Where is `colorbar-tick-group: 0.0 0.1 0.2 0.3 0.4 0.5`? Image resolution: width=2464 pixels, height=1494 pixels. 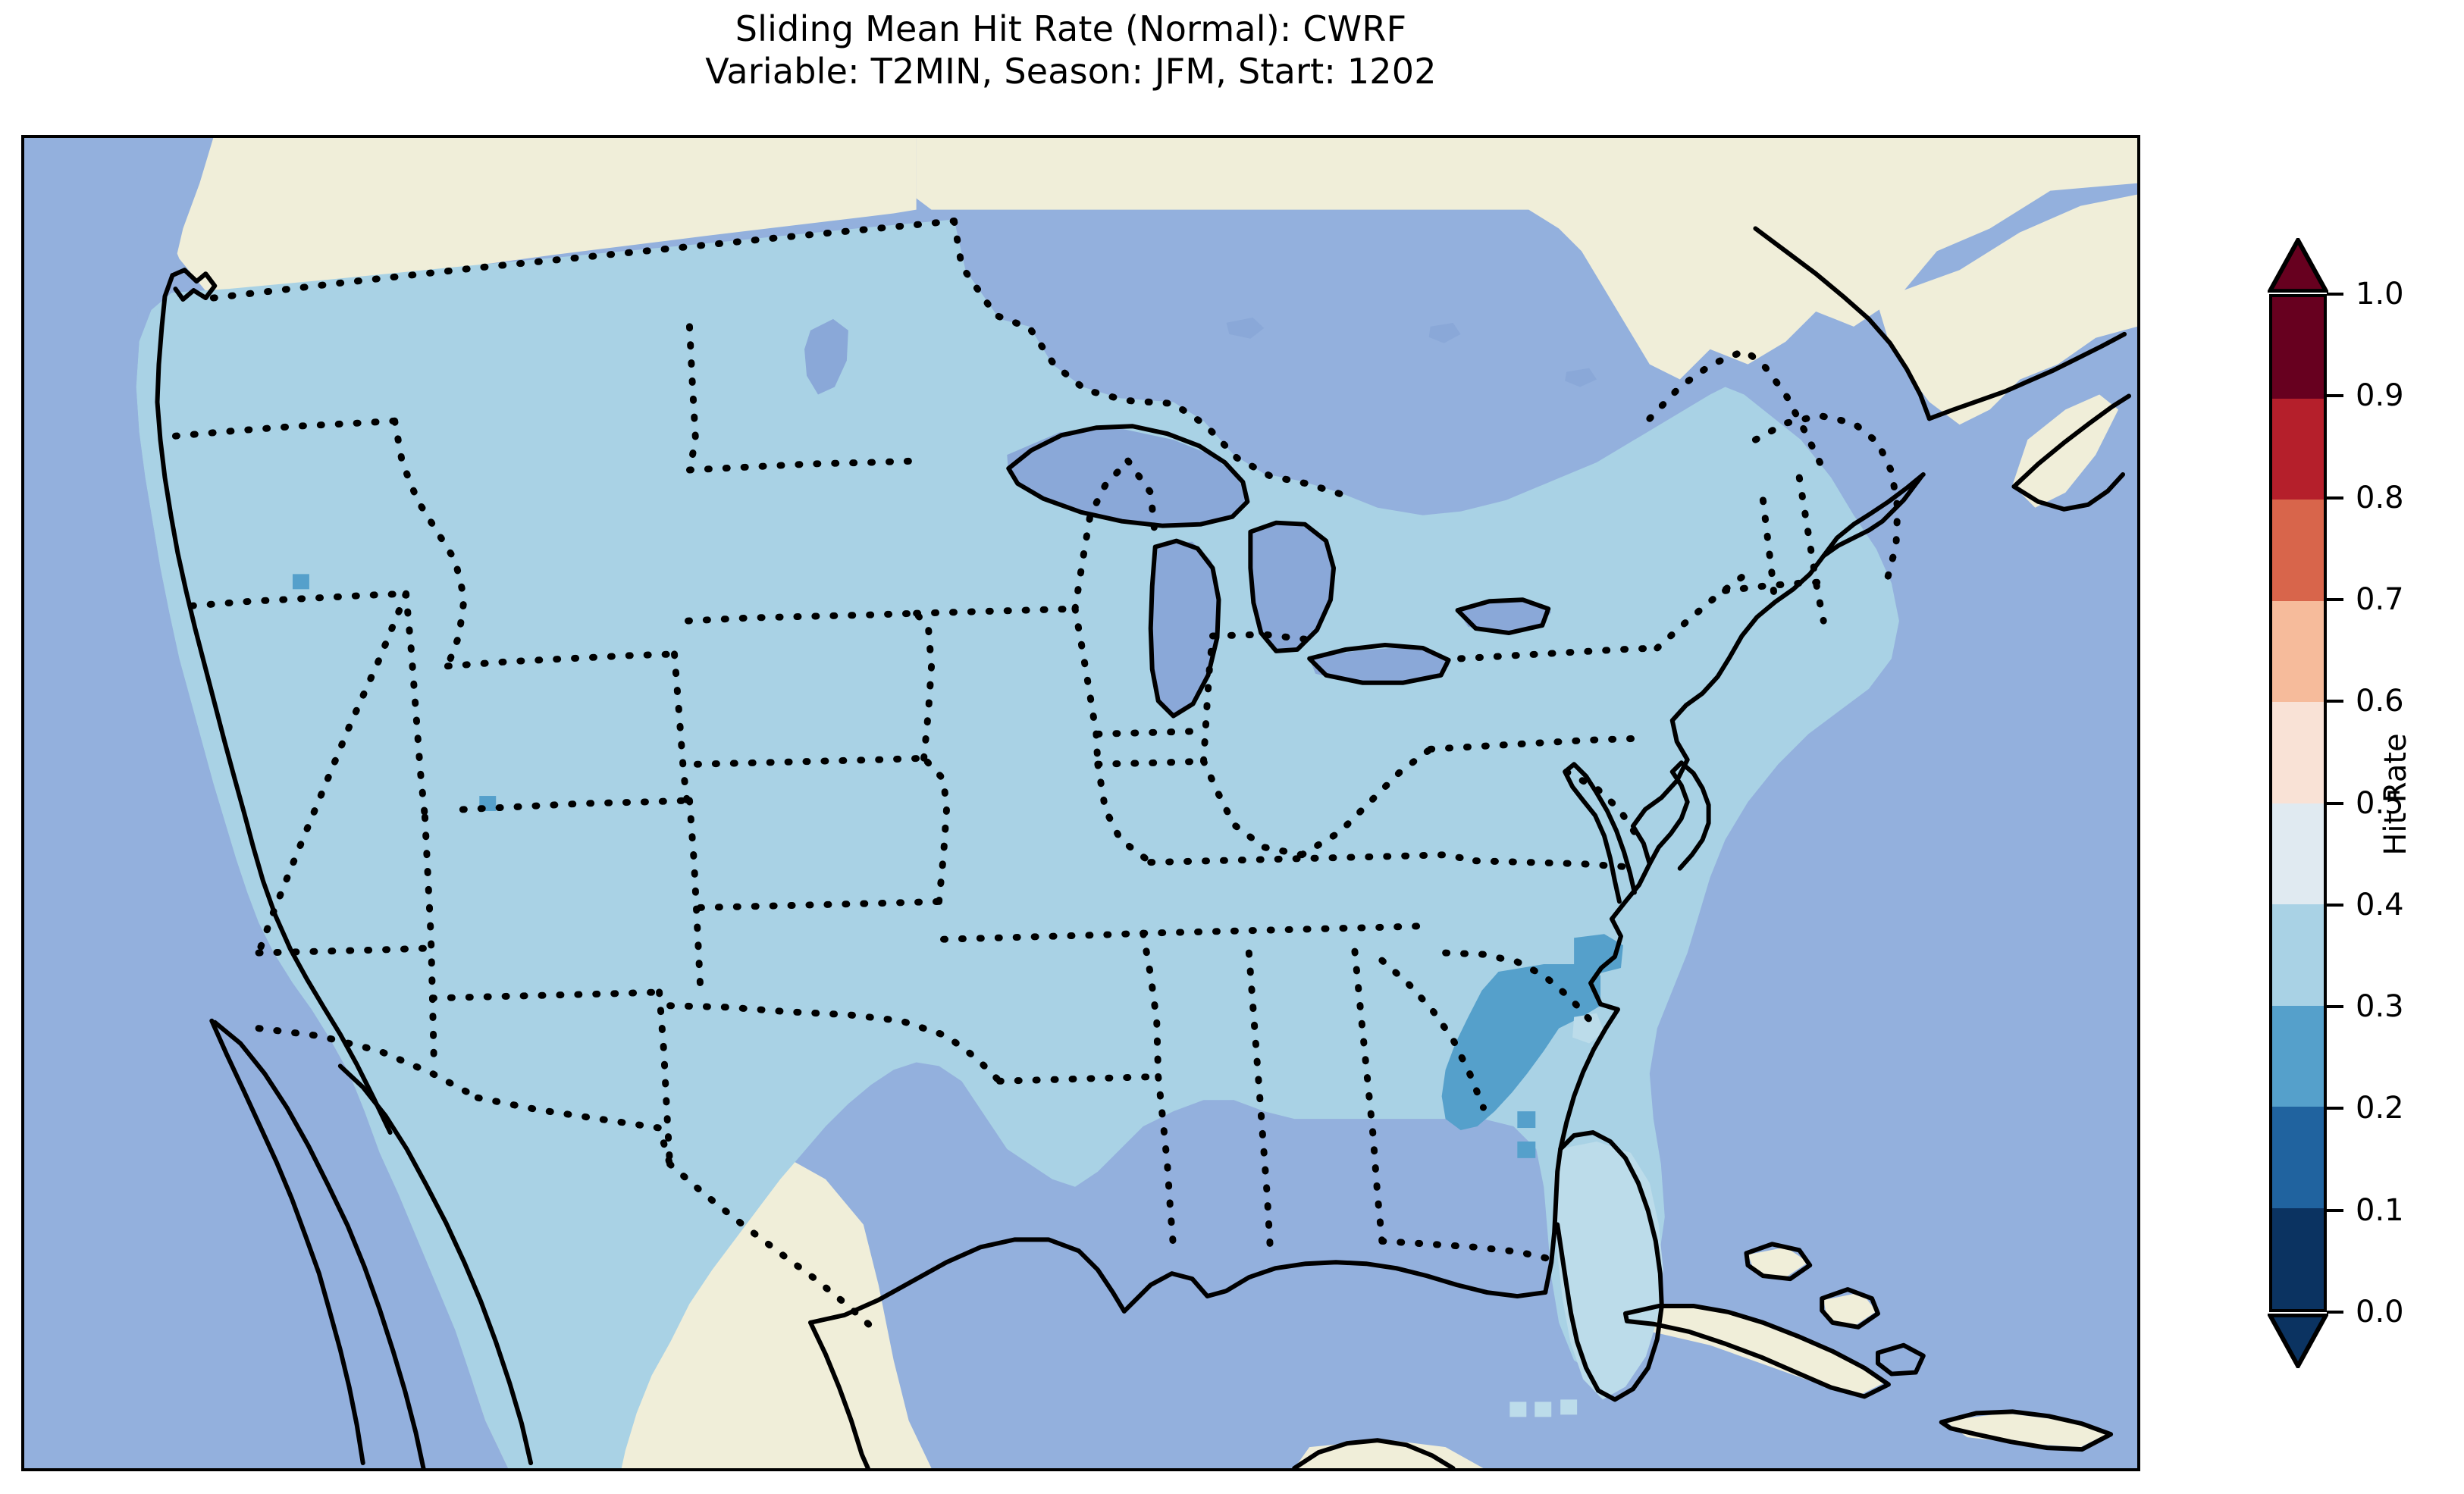
colorbar-tick-group: 0.0 0.1 0.2 0.3 0.4 0.5 is located at coordinates (2395, 803).